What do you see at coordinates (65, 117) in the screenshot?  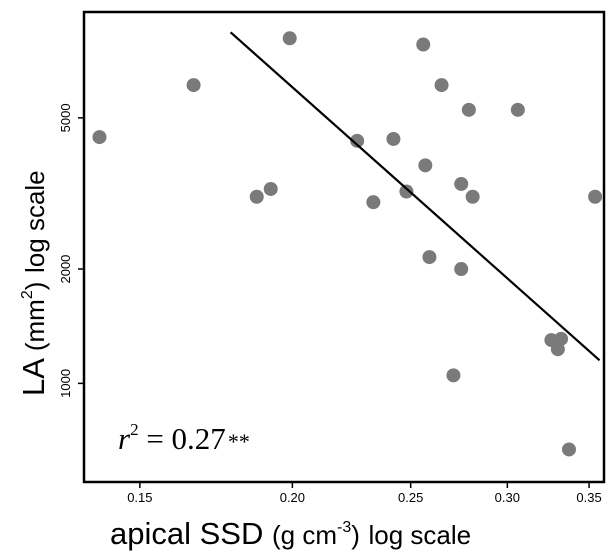 I see `y-tick-label: 5000` at bounding box center [65, 117].